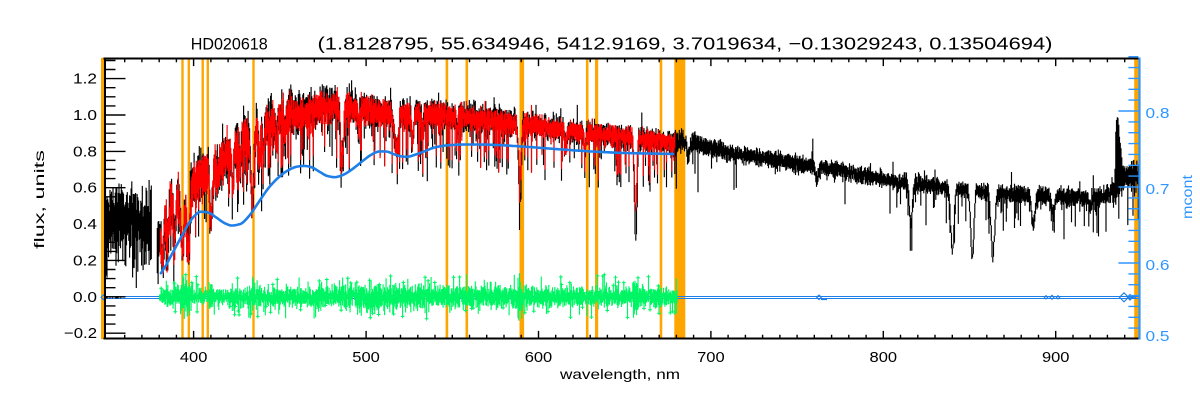 Image resolution: width=1200 pixels, height=405 pixels. I want to click on svg-text: 500, so click(366, 358).